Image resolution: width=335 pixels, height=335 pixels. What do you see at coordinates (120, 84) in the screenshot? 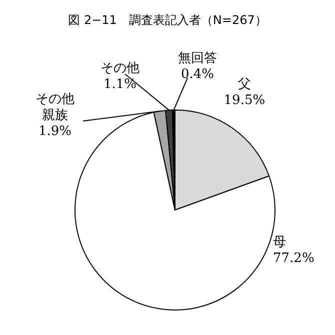
I see `data-label: 1.1%` at bounding box center [120, 84].